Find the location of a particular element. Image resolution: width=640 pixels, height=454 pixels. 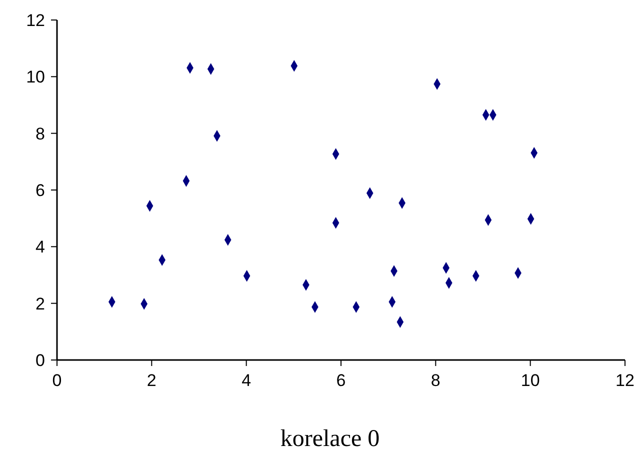

x-tick-label: 10 is located at coordinates (530, 380).